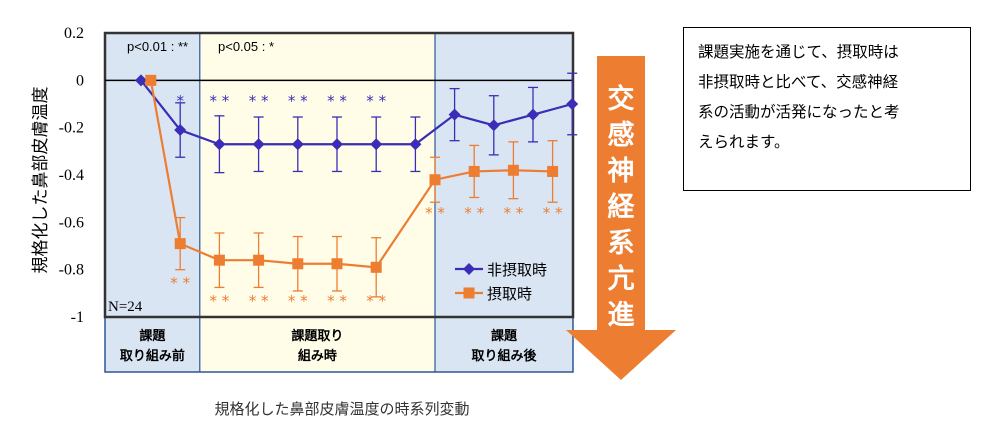  I want to click on note-line: 課題実施を通じて、摂取時は, so click(798, 52).